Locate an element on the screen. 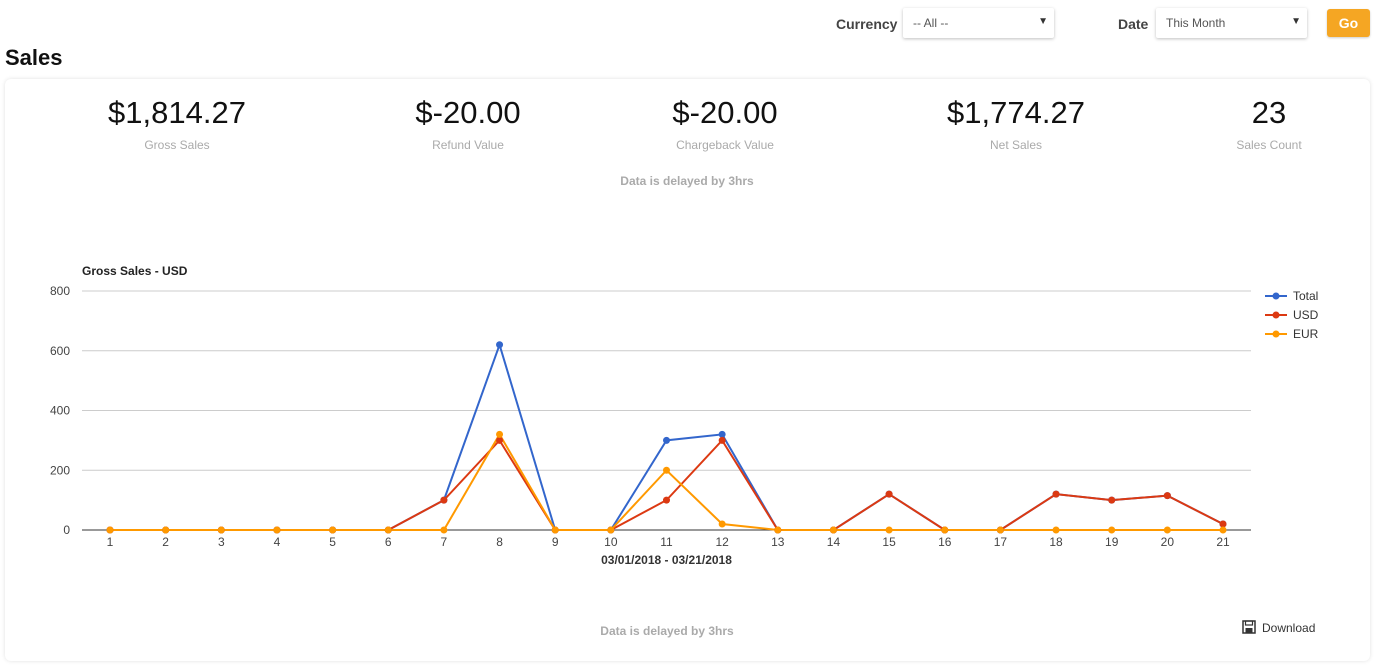 The height and width of the screenshot is (668, 1392). metric-label: Refund Value is located at coordinates (468, 145).